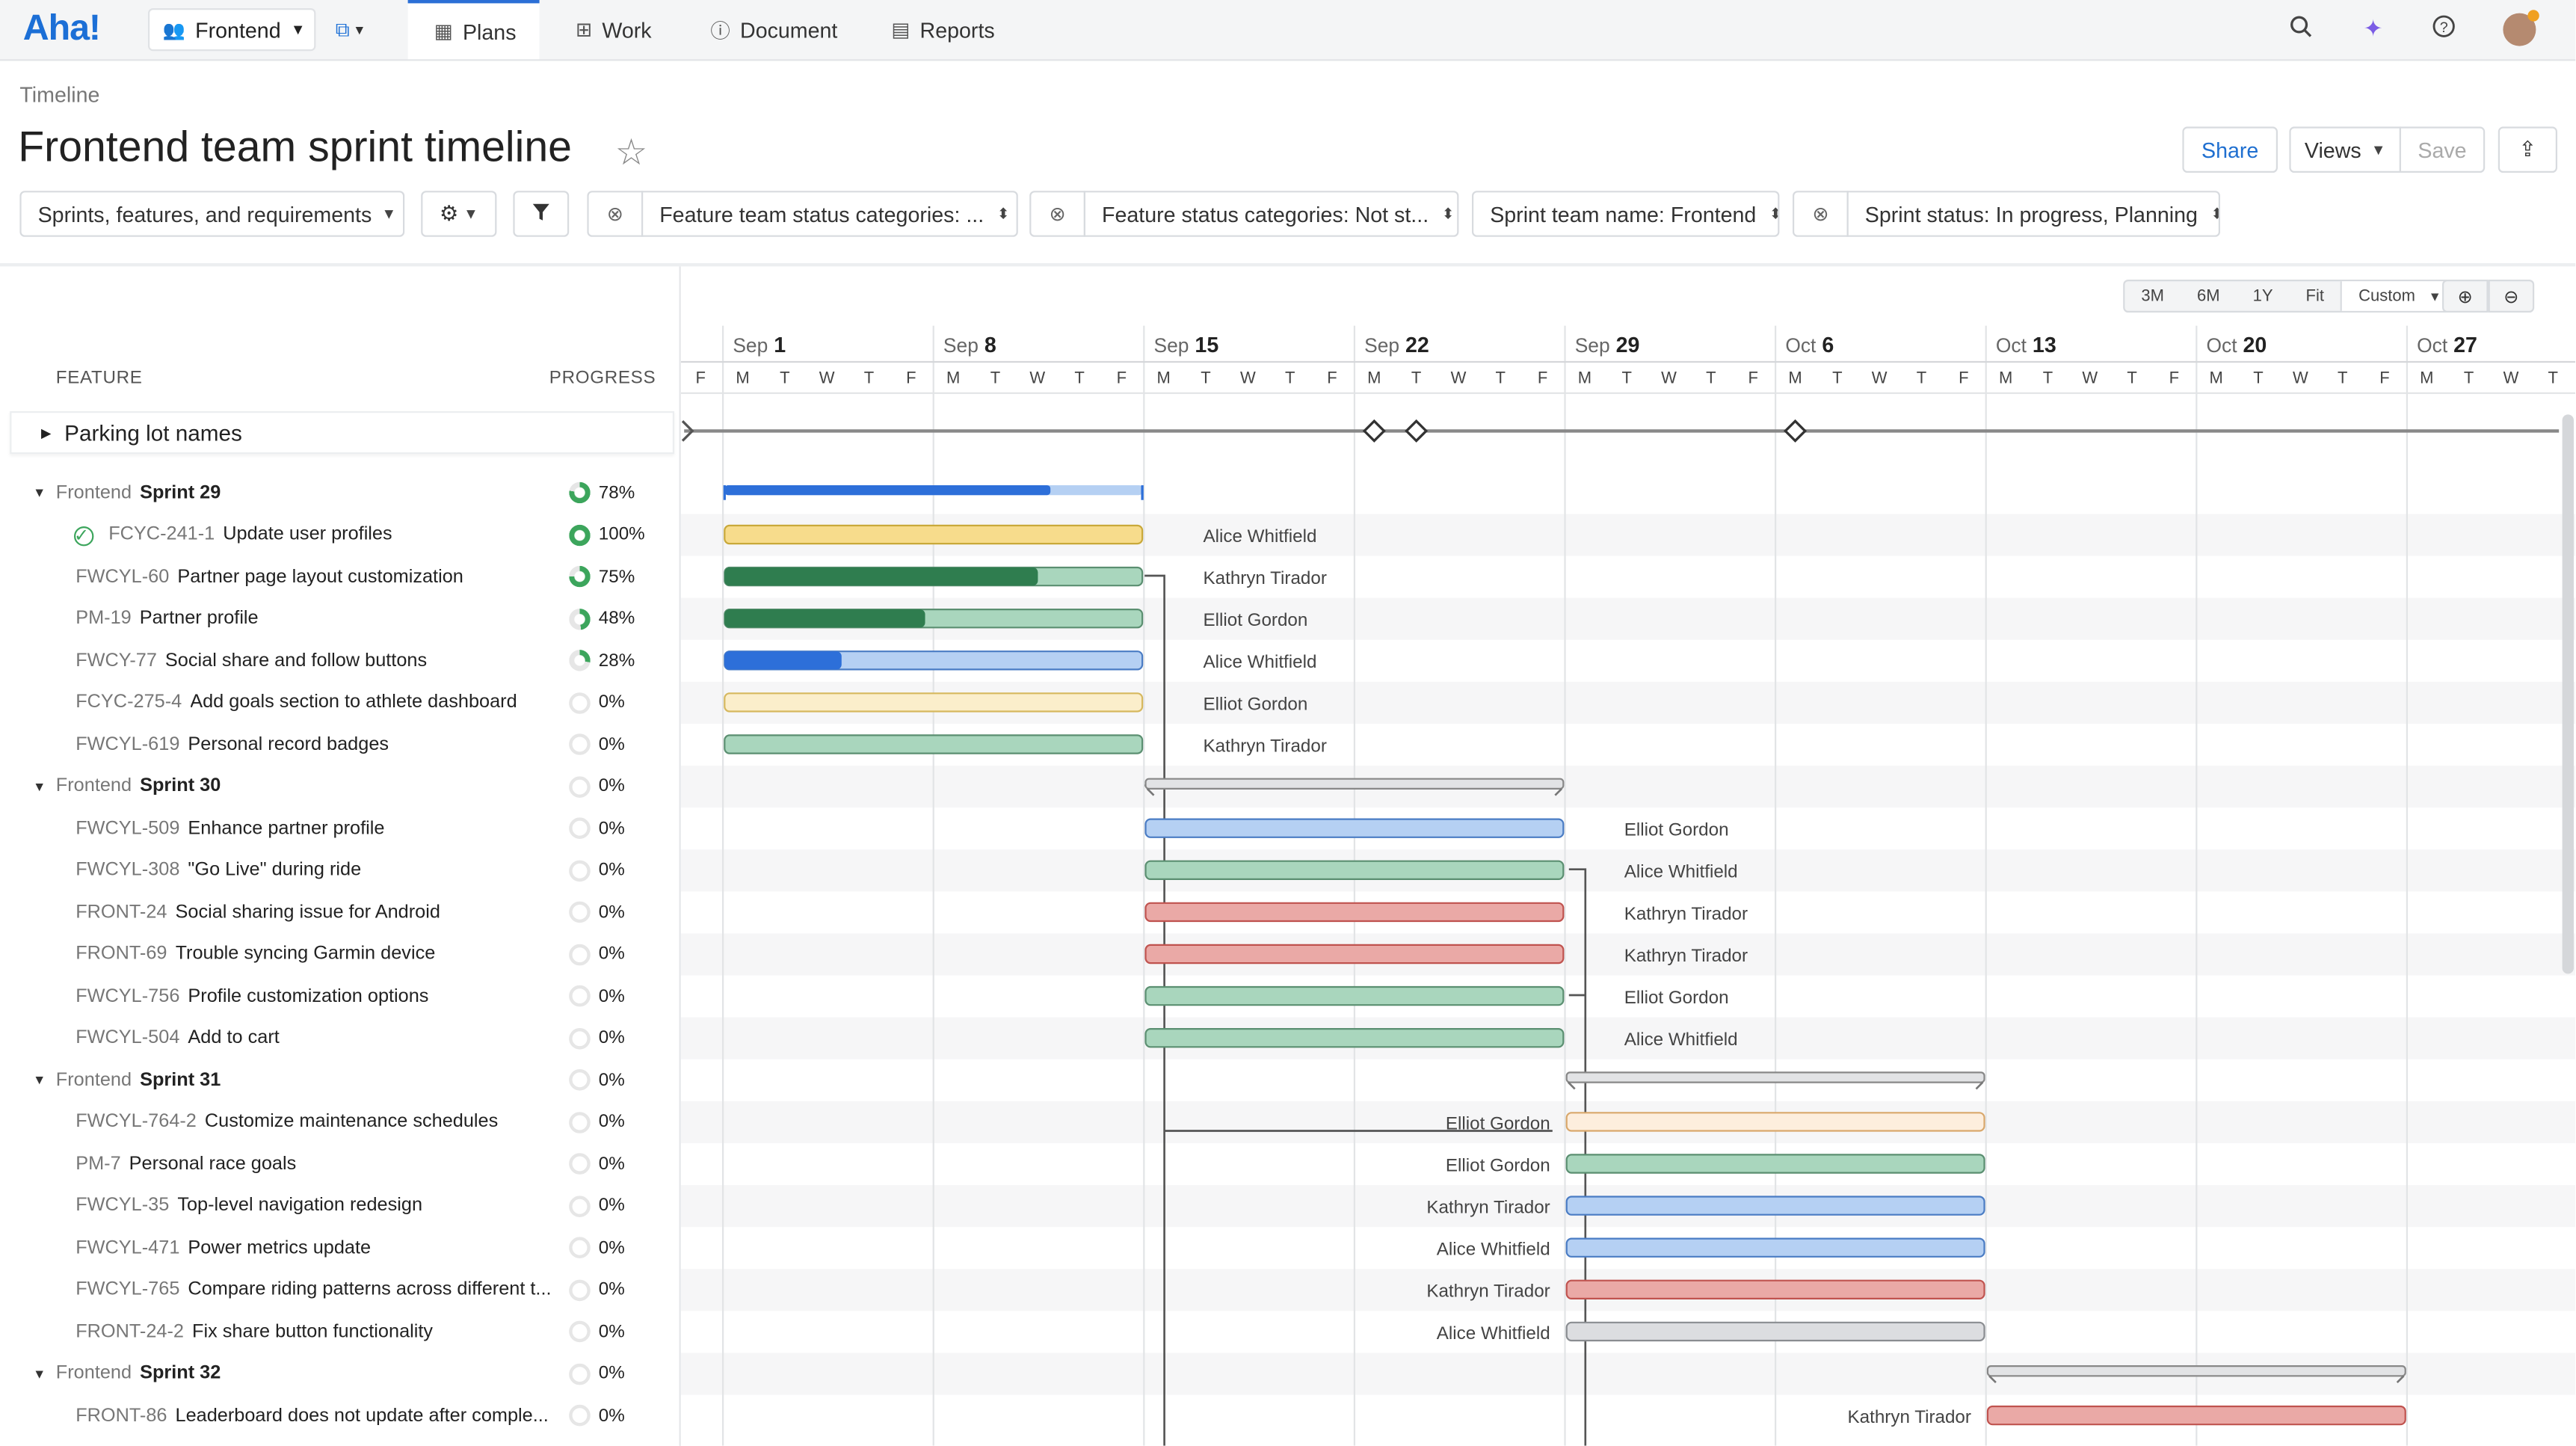 This screenshot has height=1446, width=2576. Describe the element at coordinates (541, 214) in the screenshot. I see `filter-button` at that location.